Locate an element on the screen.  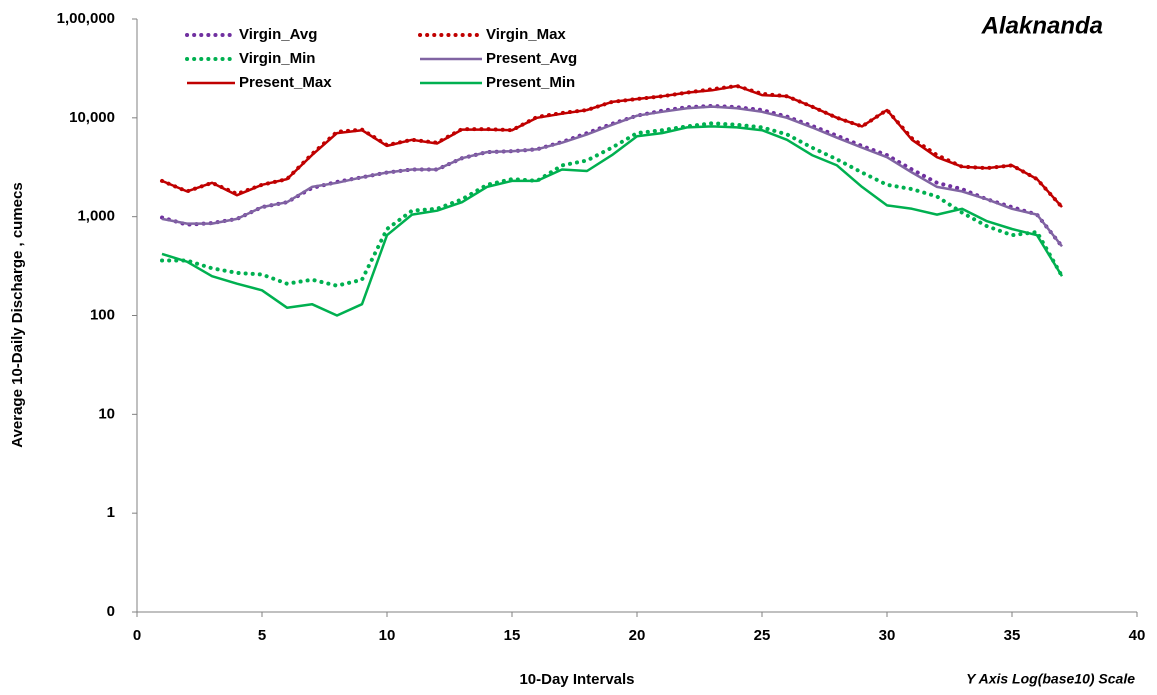
y-tick-label: 0 is located at coordinates (111, 611).